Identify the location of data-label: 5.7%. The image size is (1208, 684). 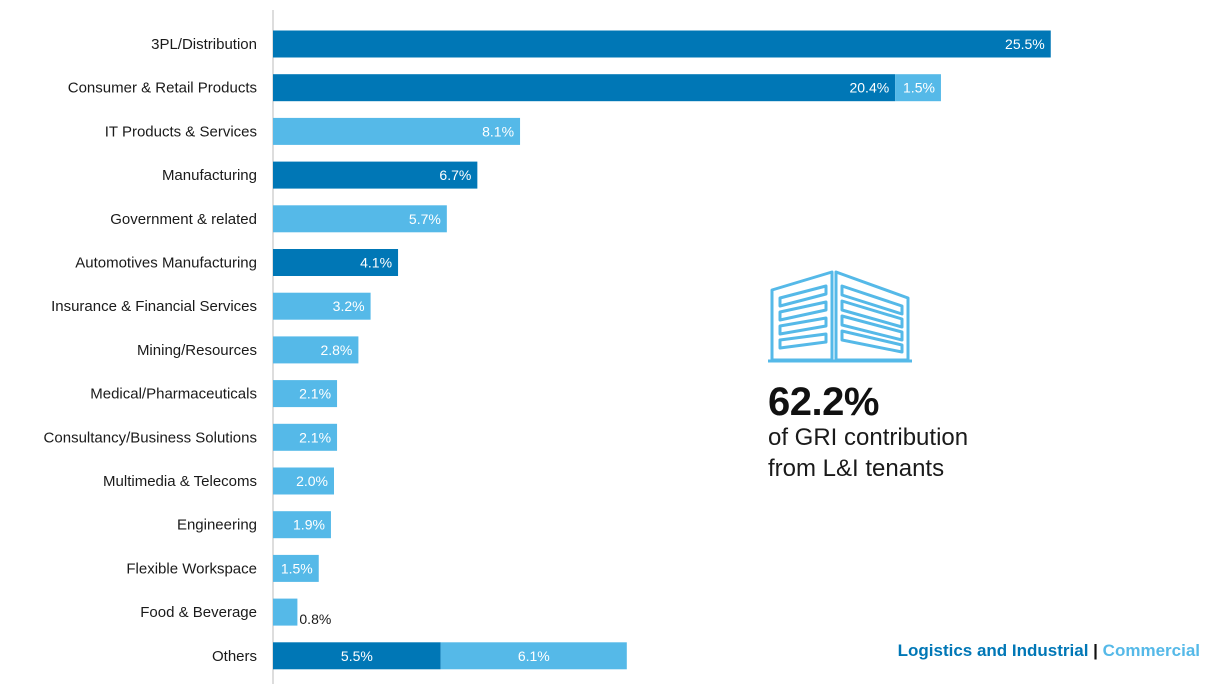
(425, 219).